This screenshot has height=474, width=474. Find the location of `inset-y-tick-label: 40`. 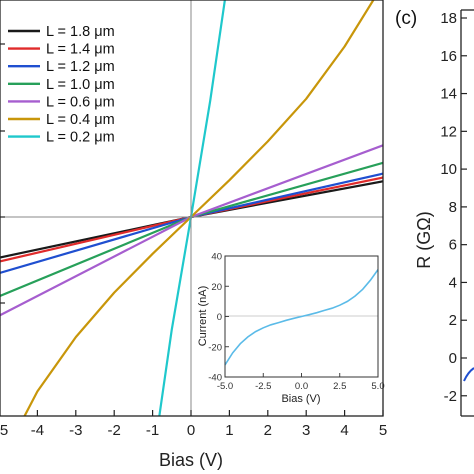

inset-y-tick-label: 40 is located at coordinates (216, 257).